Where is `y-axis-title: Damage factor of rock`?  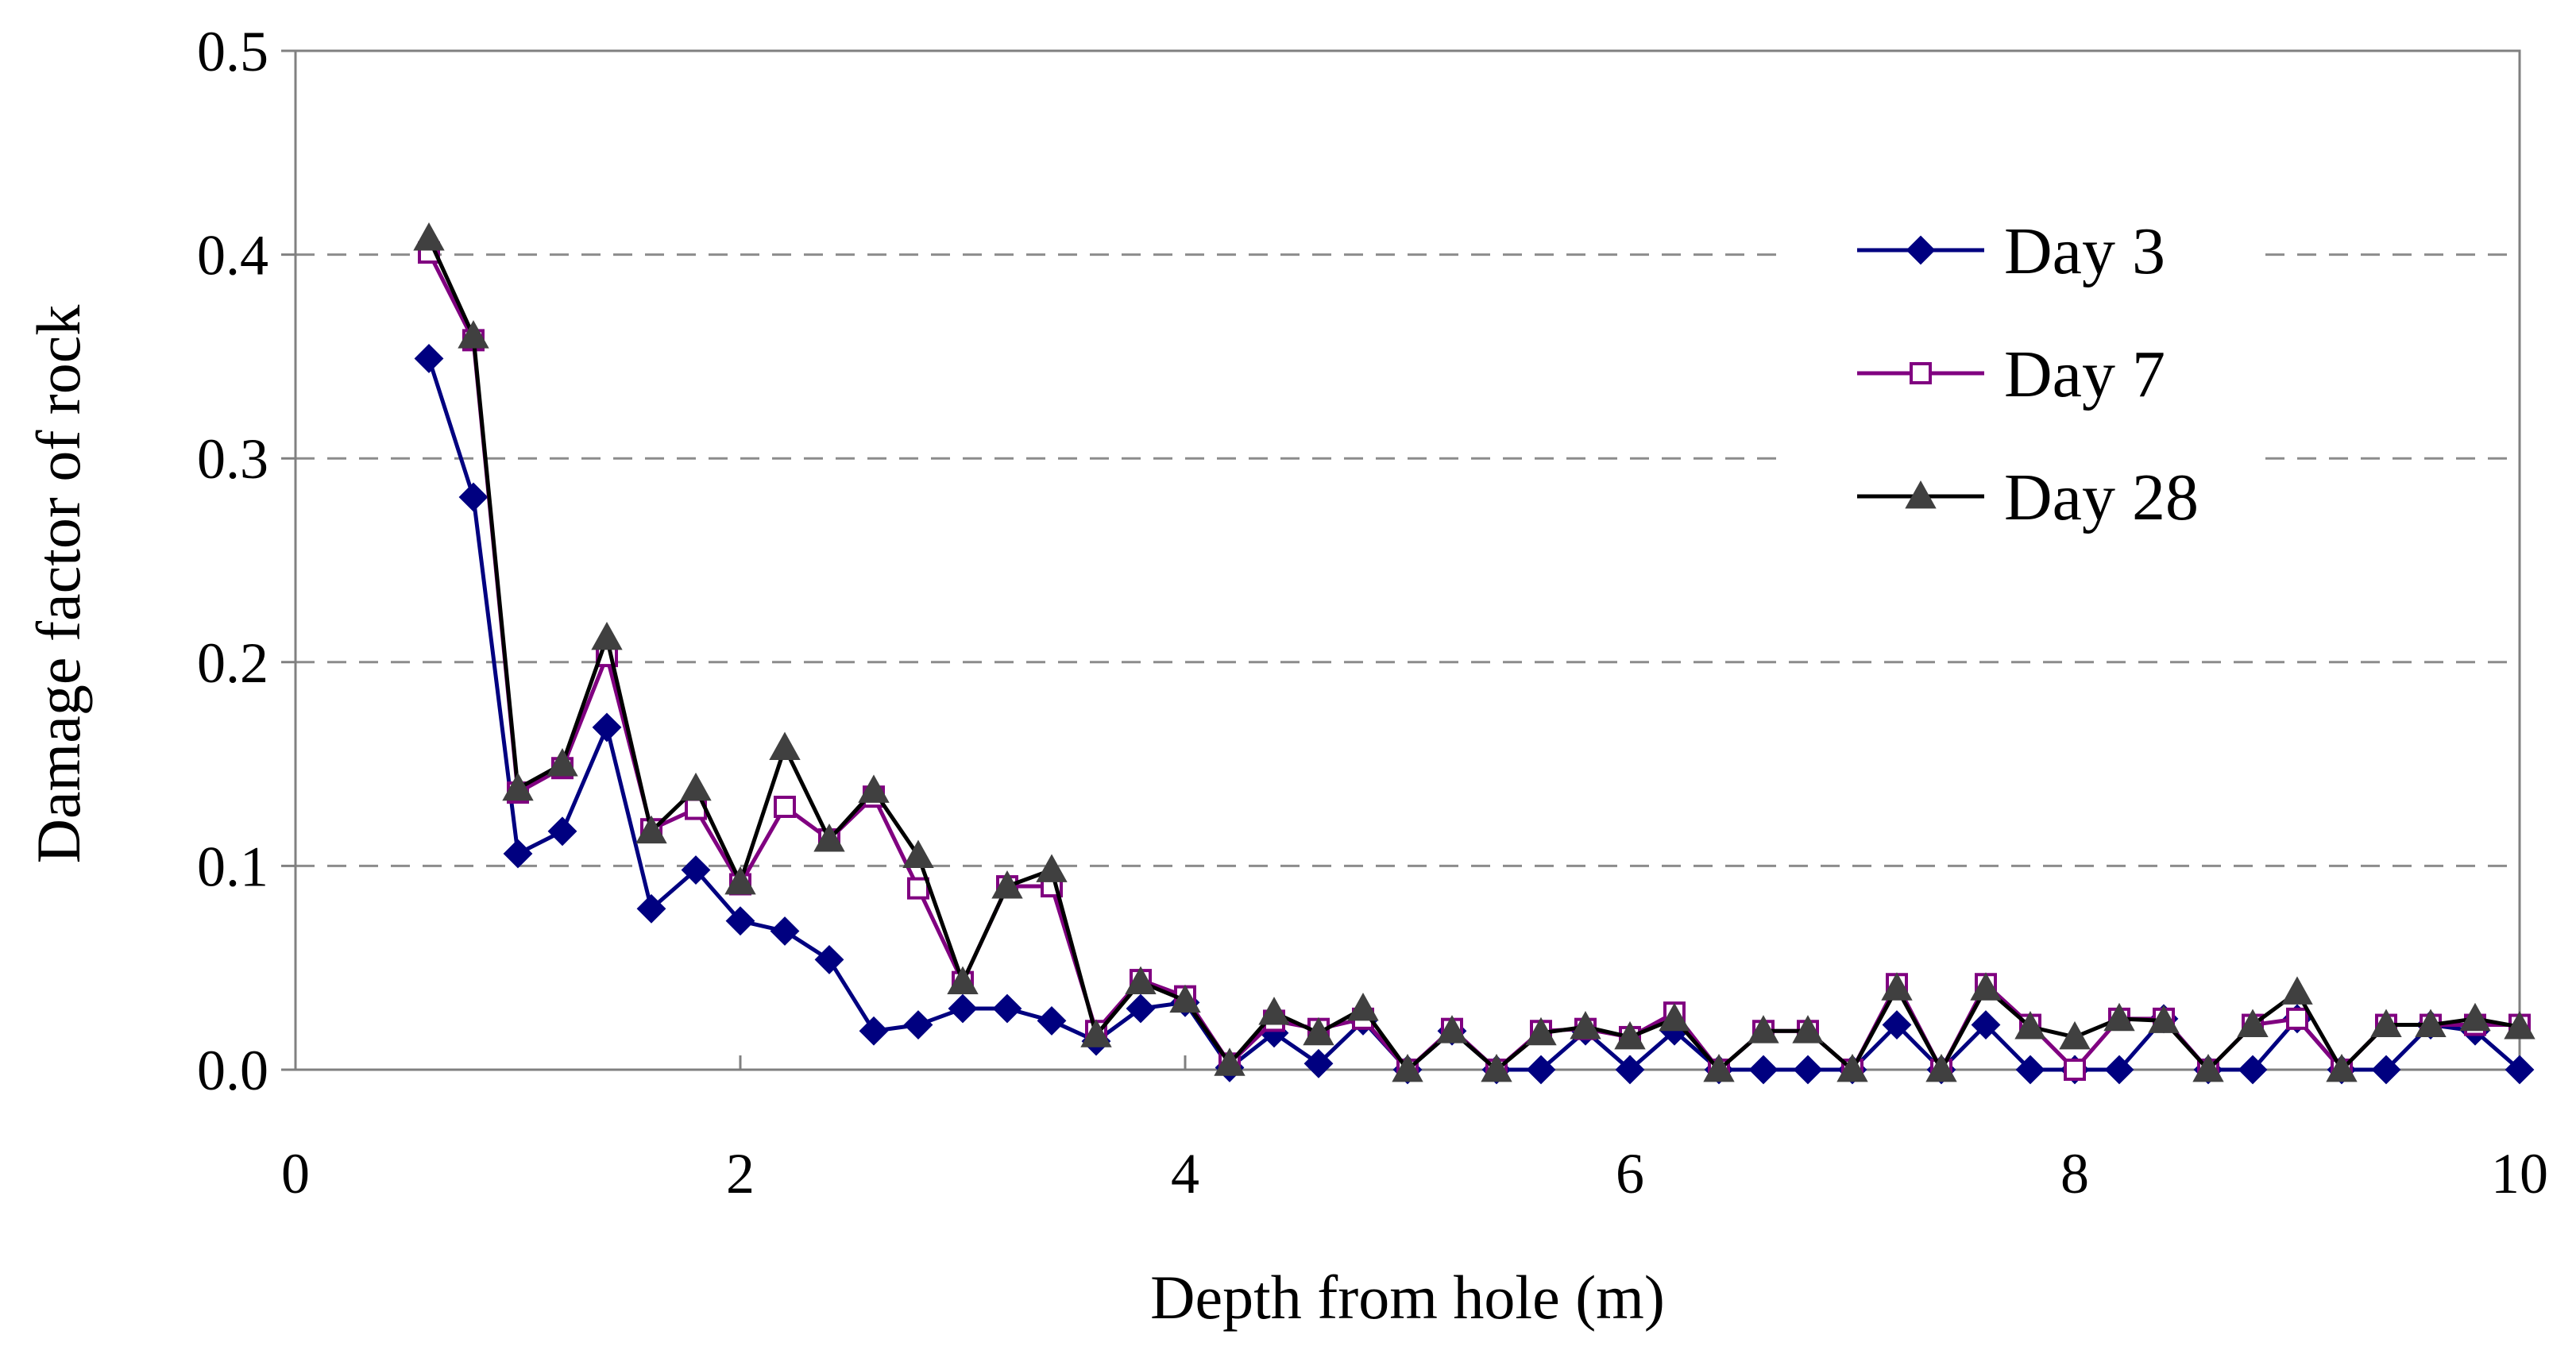
y-axis-title: Damage factor of rock is located at coordinates (59, 585).